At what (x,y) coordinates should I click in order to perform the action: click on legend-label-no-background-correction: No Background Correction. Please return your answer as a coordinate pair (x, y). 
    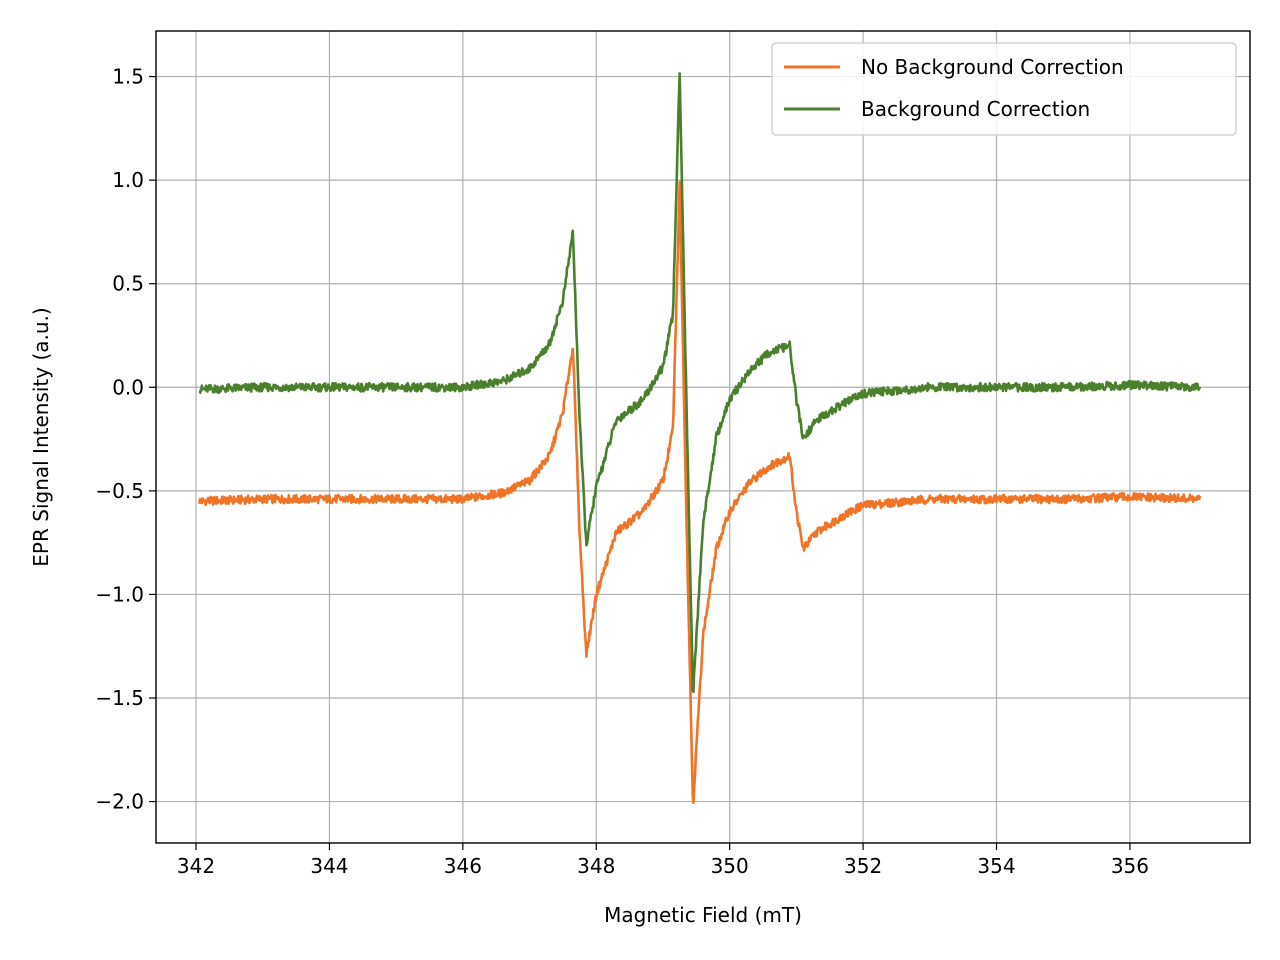
    Looking at the image, I should click on (992, 67).